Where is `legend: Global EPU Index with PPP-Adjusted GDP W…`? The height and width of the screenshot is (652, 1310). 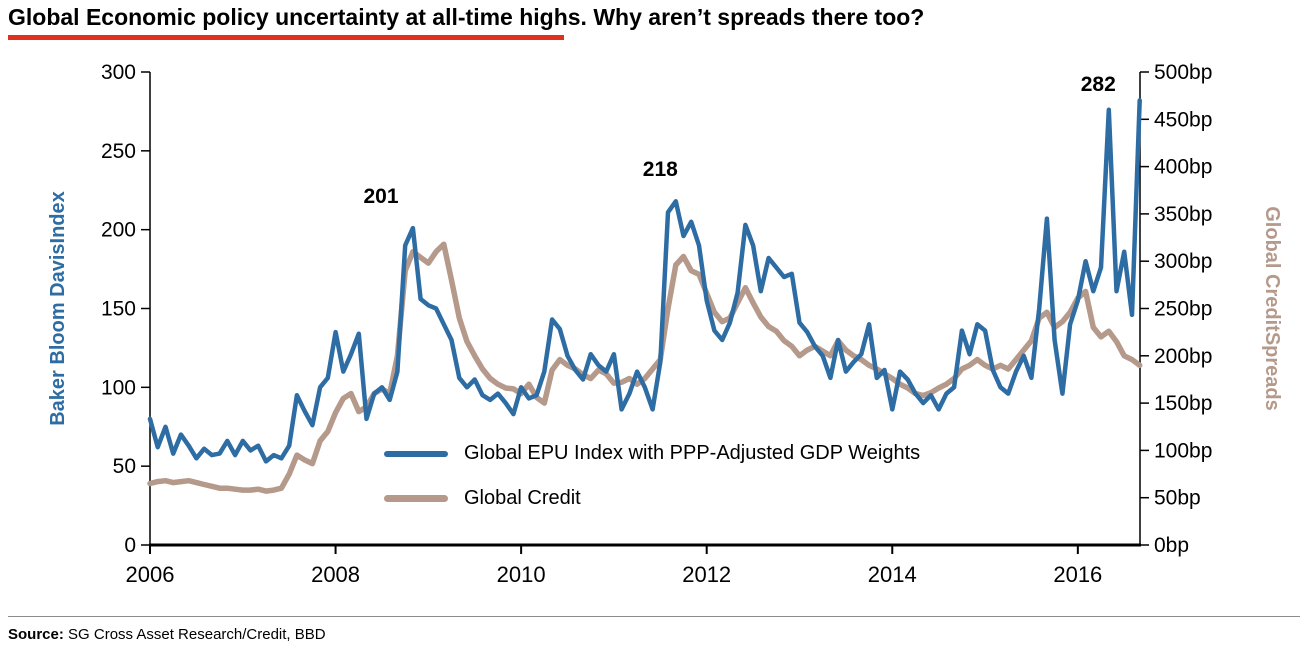
legend: Global EPU Index with PPP-Adjusted GDP W… is located at coordinates (652, 476).